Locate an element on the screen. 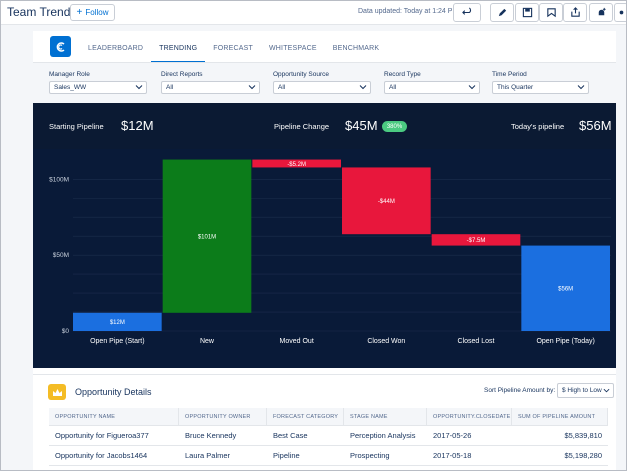 This screenshot has width=627, height=471. stage-name-cell: Perception Analysis is located at coordinates (383, 435).